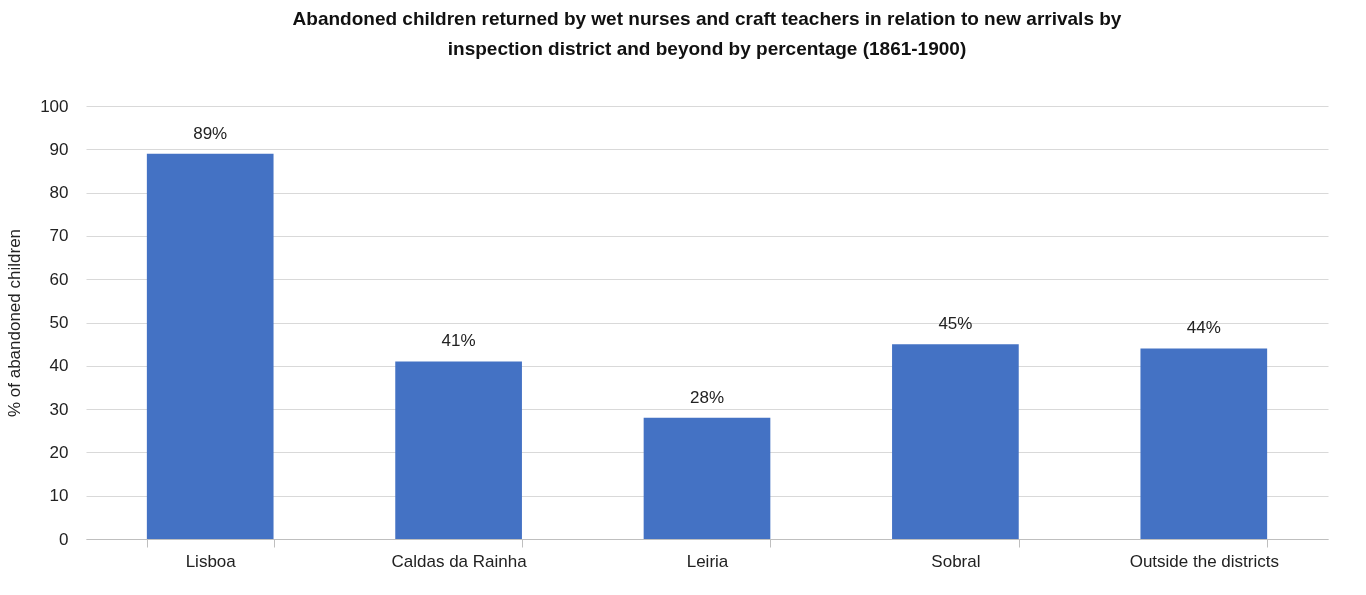  Describe the element at coordinates (59, 279) in the screenshot. I see `y-tick-label: 60` at that location.